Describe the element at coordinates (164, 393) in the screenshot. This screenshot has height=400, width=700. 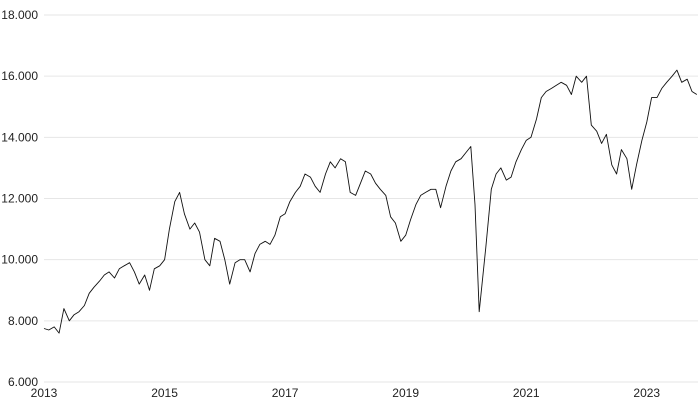
I see `x-tick-label: 2015` at that location.